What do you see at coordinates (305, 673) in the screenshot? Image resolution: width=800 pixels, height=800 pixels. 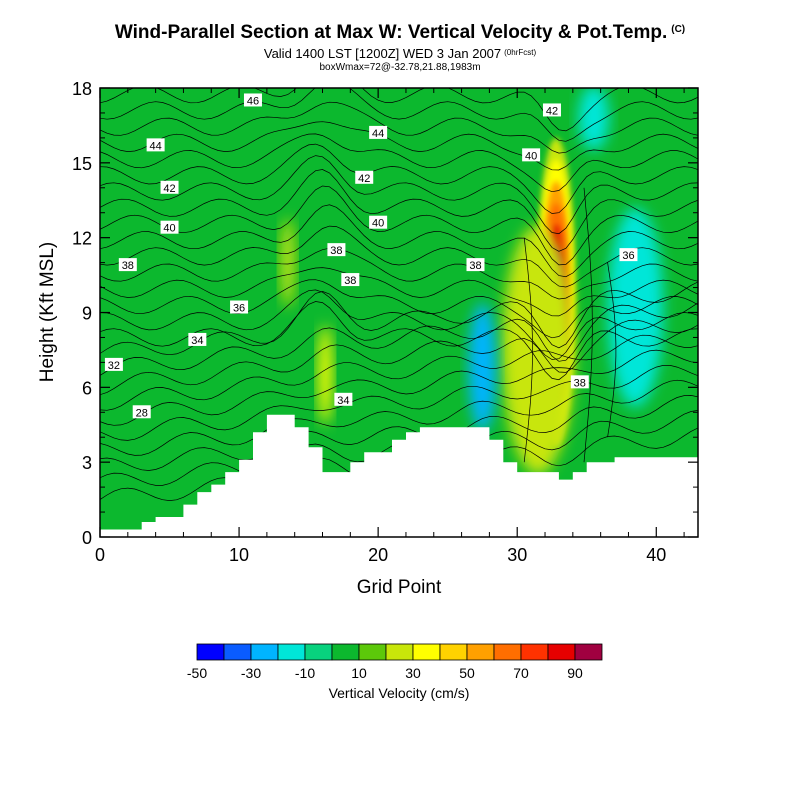 I see `colorbar-tick-label: -10` at bounding box center [305, 673].